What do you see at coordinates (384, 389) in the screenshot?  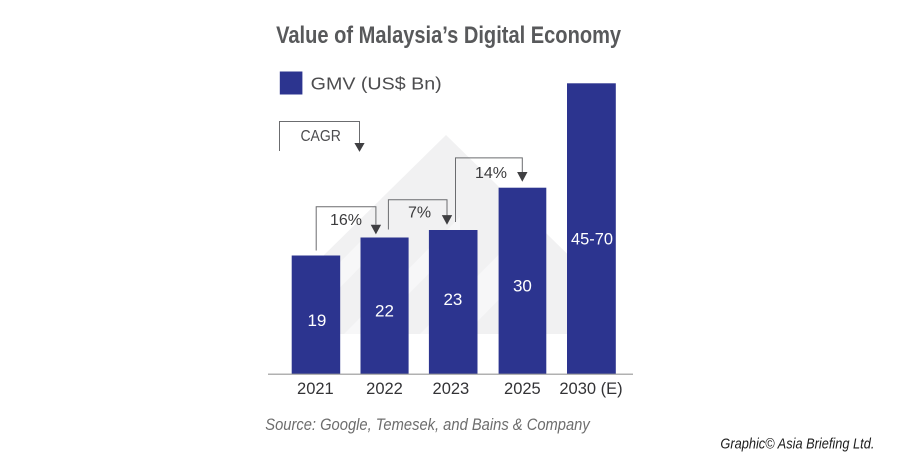 I see `svg-text: 2022` at bounding box center [384, 389].